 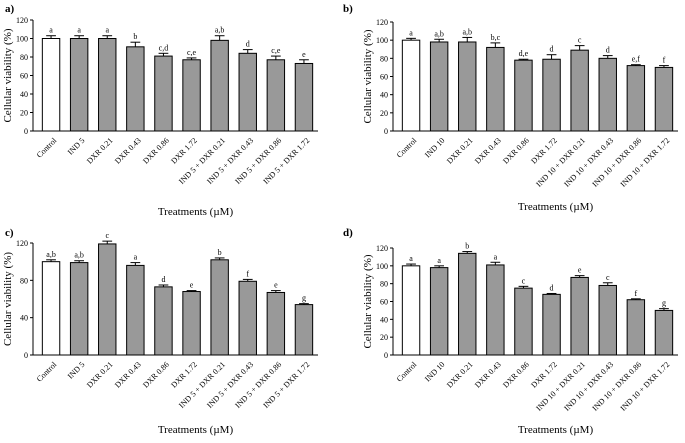 What do you see at coordinates (496, 37) in the screenshot?
I see `significance-letter: b,c` at bounding box center [496, 37].